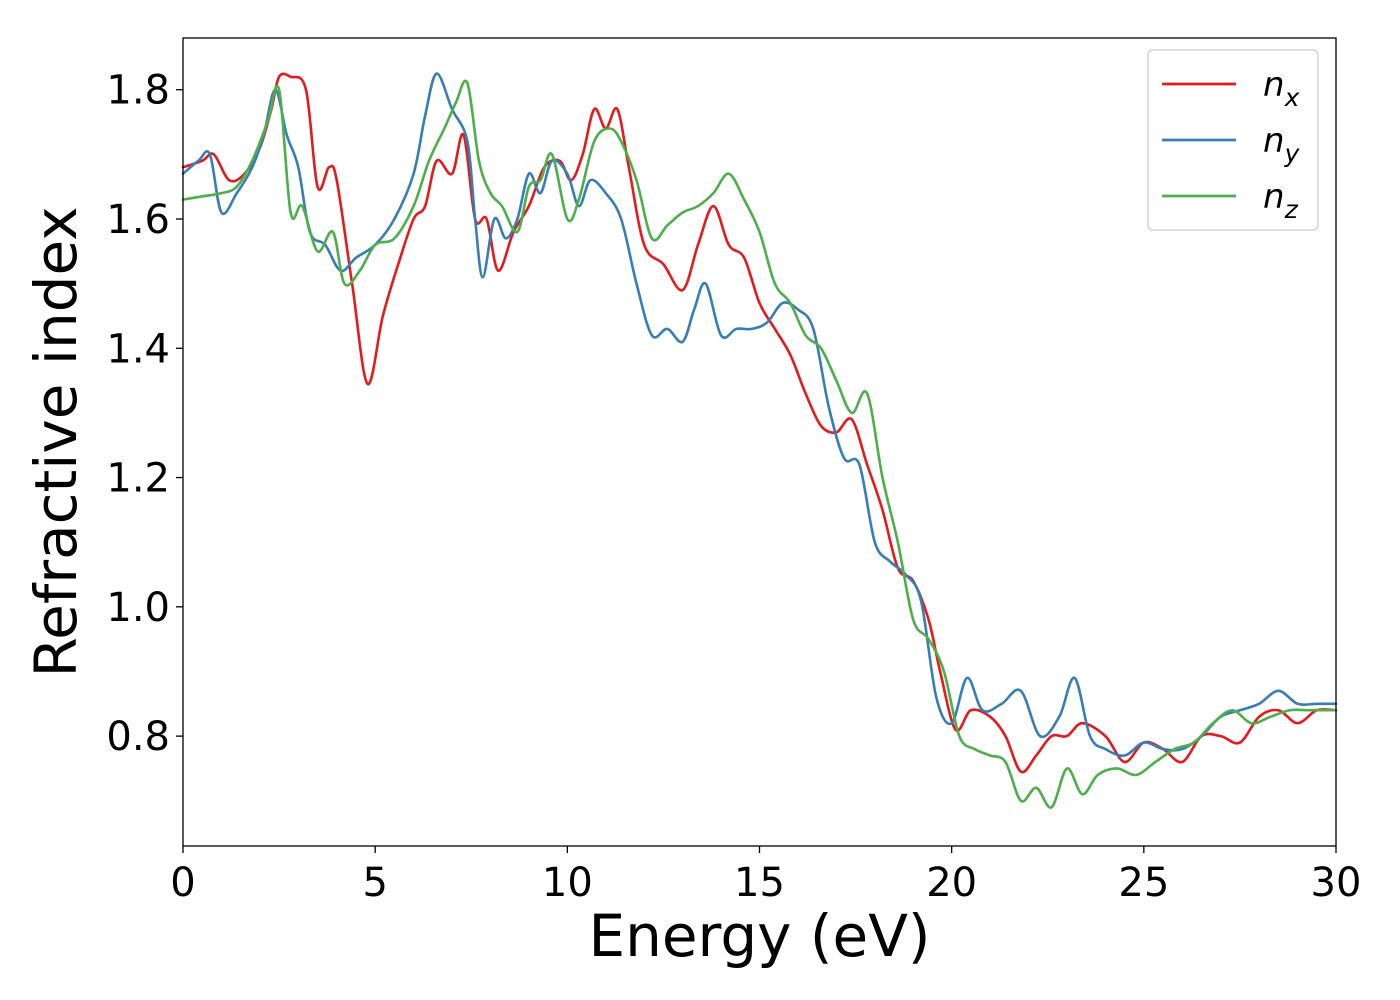  What do you see at coordinates (1282, 144) in the screenshot?
I see `legend-label-n-y: ny` at bounding box center [1282, 144].